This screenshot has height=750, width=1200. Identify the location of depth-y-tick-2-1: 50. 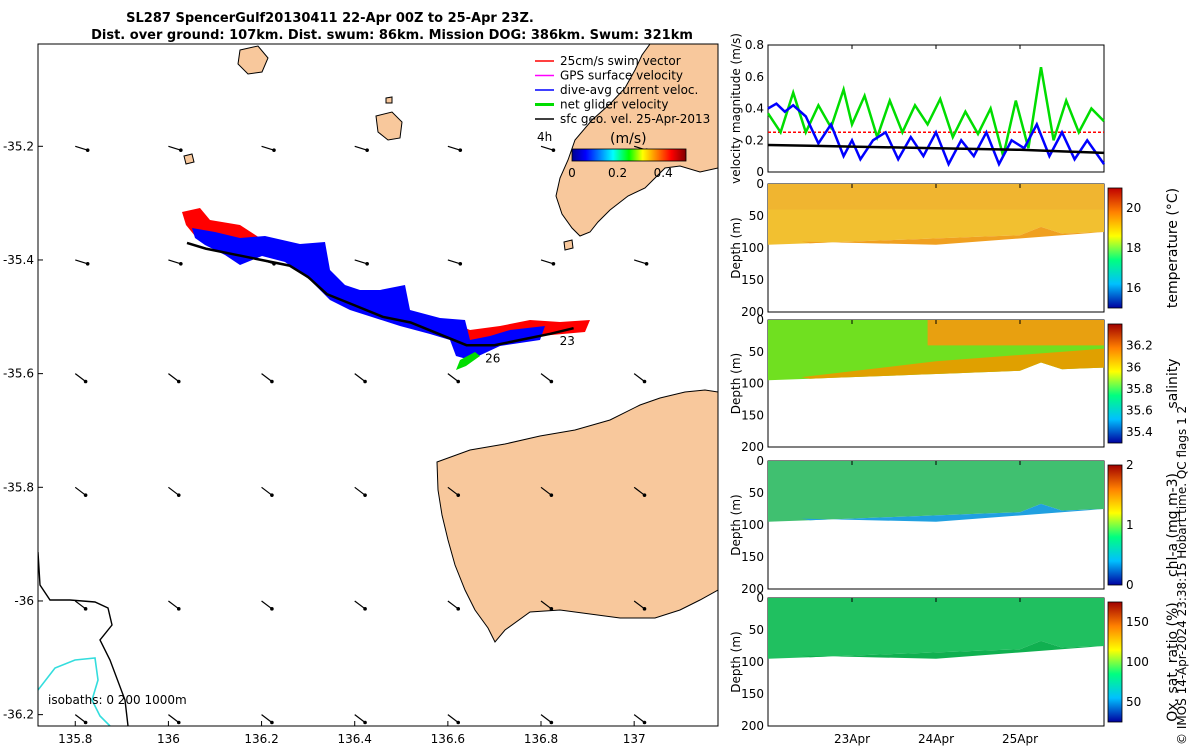
(756, 493).